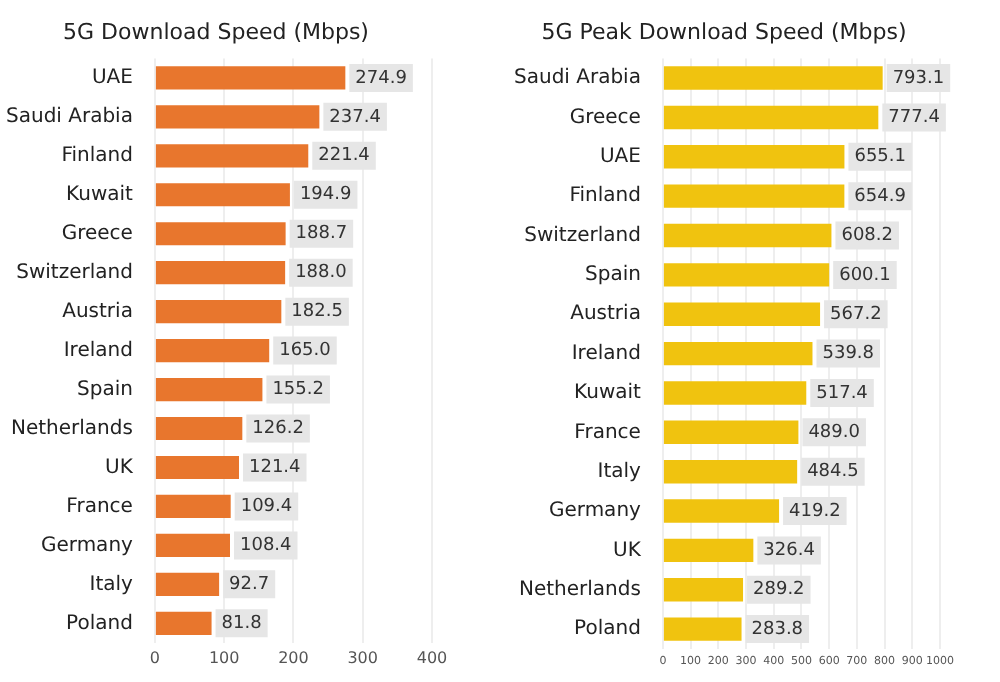 Image resolution: width=1000 pixels, height=682 pixels. What do you see at coordinates (317, 312) in the screenshot?
I see `data-label: 182.5` at bounding box center [317, 312].